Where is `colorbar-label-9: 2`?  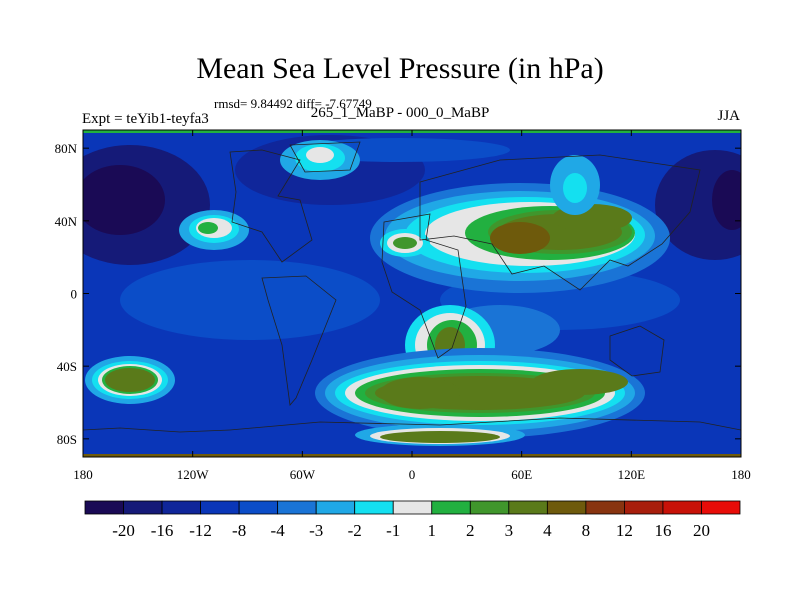
colorbar-label-9: 2 is located at coordinates (470, 530).